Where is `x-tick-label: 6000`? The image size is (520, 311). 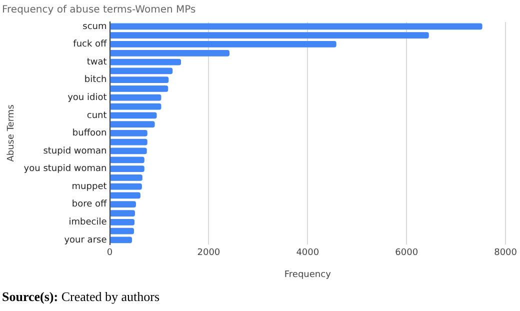
x-tick-label: 6000 is located at coordinates (406, 253).